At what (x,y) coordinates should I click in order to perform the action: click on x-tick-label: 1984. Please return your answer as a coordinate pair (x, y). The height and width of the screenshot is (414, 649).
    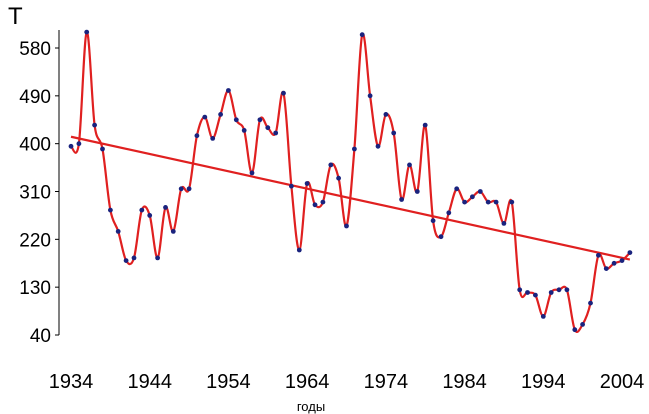
    Looking at the image, I should click on (464, 382).